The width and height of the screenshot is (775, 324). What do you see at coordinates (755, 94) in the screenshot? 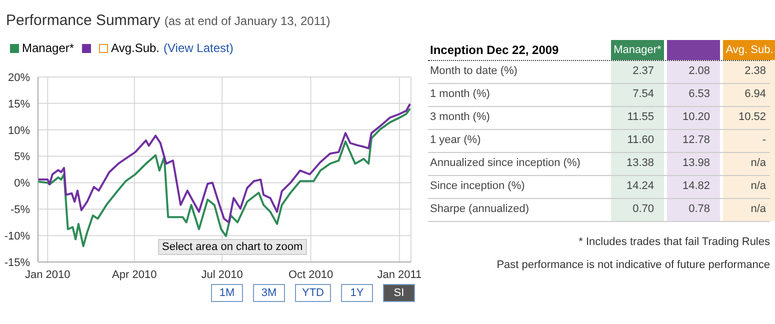
I see `data-label: 6.94` at bounding box center [755, 94].